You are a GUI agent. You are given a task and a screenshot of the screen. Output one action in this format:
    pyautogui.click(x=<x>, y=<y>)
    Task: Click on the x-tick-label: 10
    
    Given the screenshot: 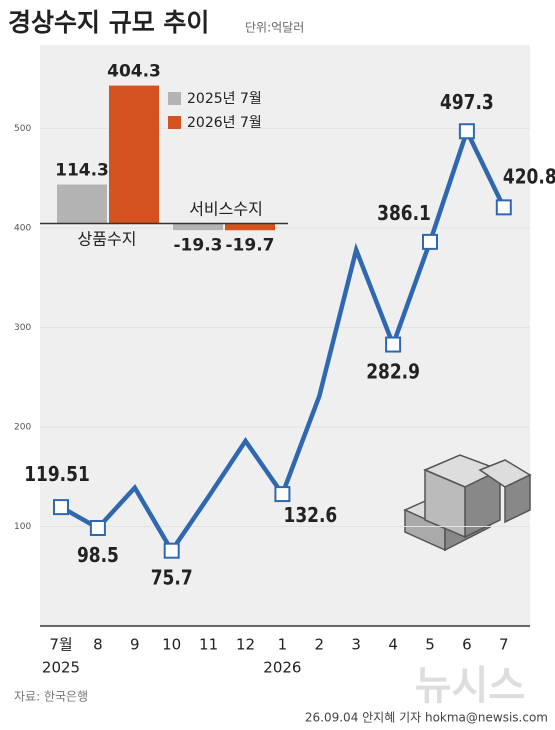 What is the action you would take?
    pyautogui.click(x=171, y=645)
    